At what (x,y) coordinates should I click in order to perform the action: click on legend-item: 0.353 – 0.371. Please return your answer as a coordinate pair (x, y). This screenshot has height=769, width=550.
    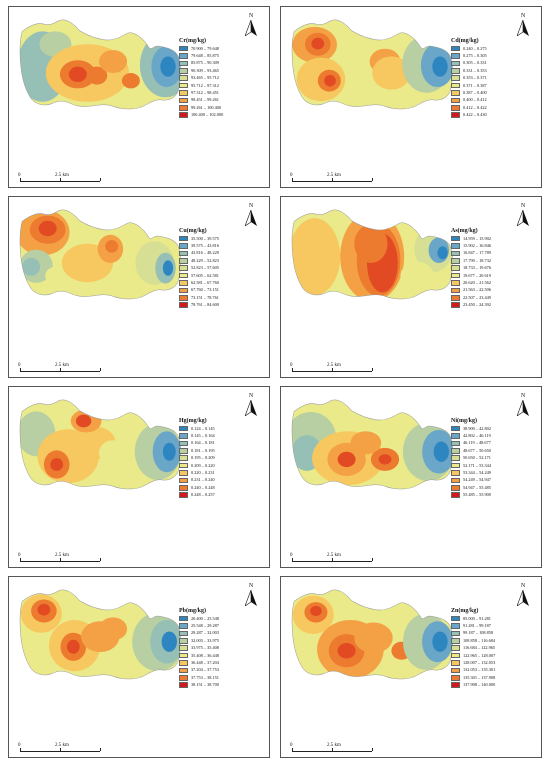
    Looking at the image, I should click on (486, 78).